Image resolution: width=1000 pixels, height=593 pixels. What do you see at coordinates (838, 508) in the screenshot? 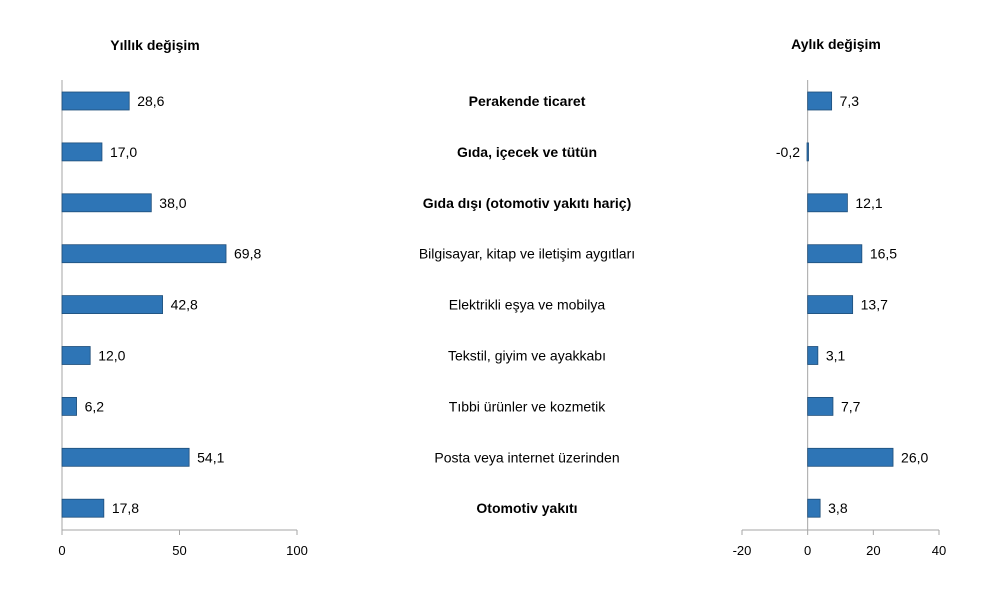
I see `monthly-value-label: 3,8` at bounding box center [838, 508].